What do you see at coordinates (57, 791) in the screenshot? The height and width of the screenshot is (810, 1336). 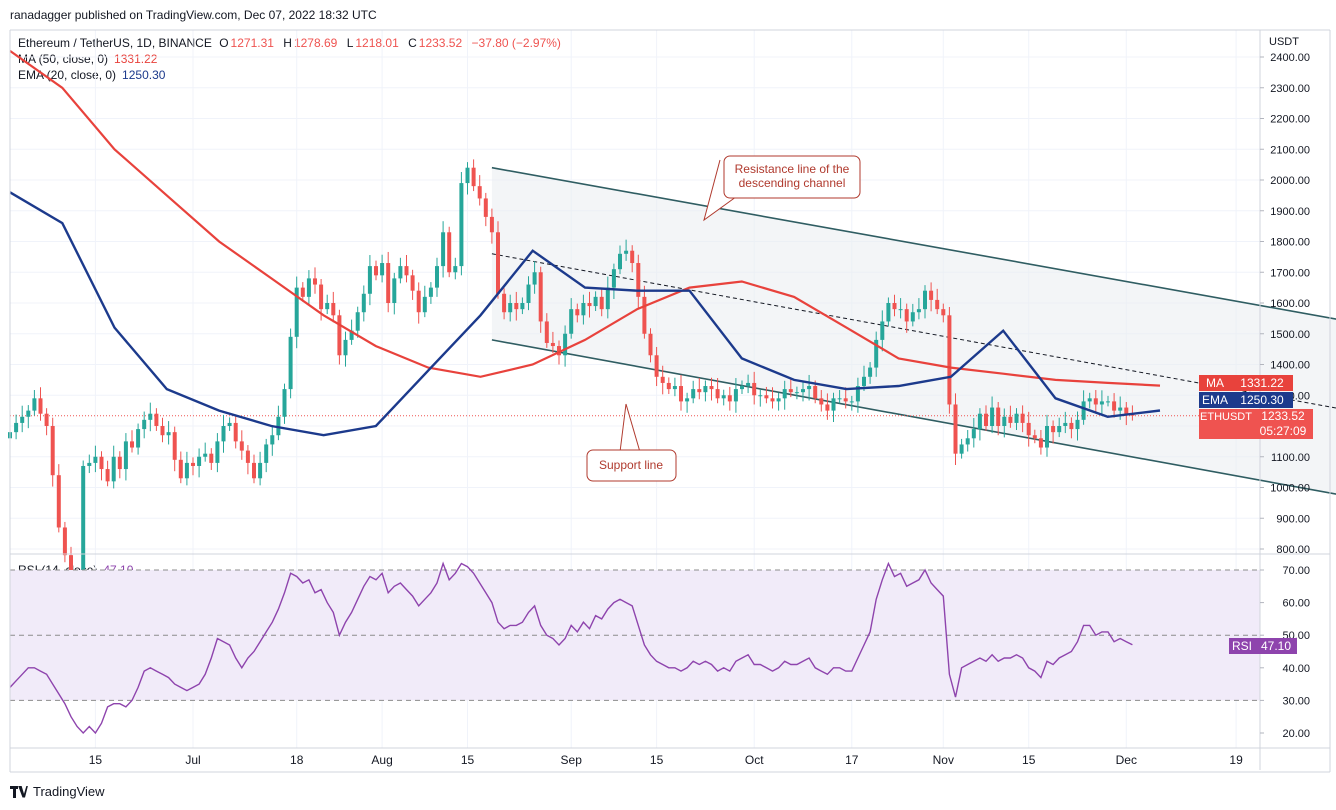 I see `tradingview-logo: TradingView` at bounding box center [57, 791].